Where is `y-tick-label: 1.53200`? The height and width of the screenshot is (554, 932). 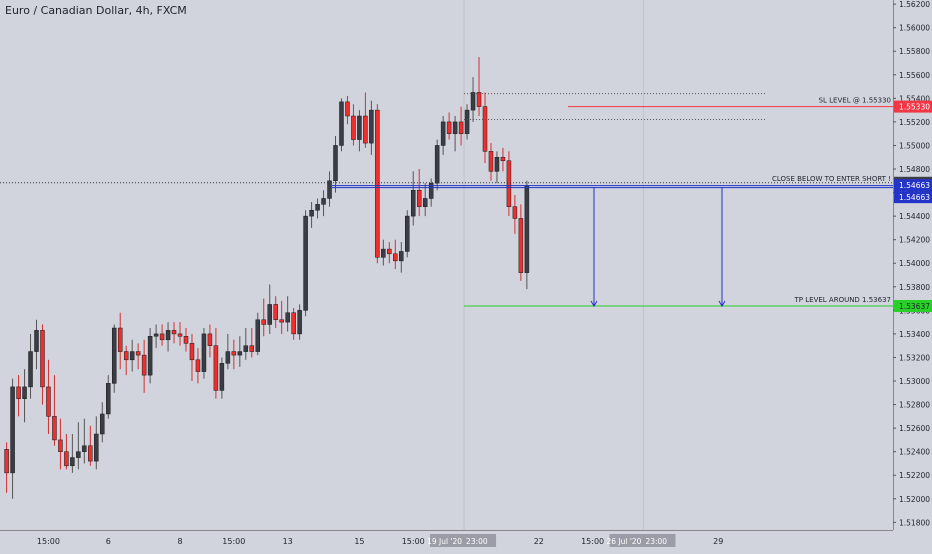
y-tick-label: 1.53200 is located at coordinates (914, 357).